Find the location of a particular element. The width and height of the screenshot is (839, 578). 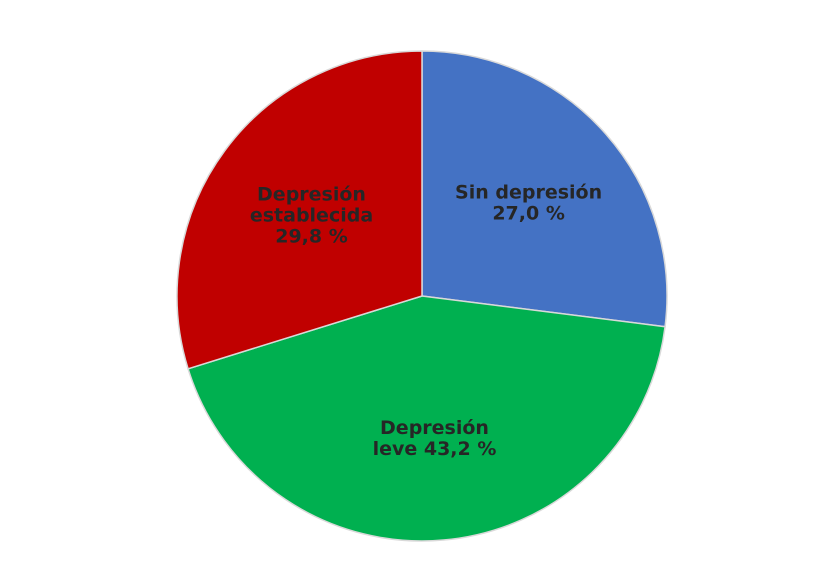

pie-label-depresion-establecida: Depresión establecida 29,8 % is located at coordinates (311, 216).